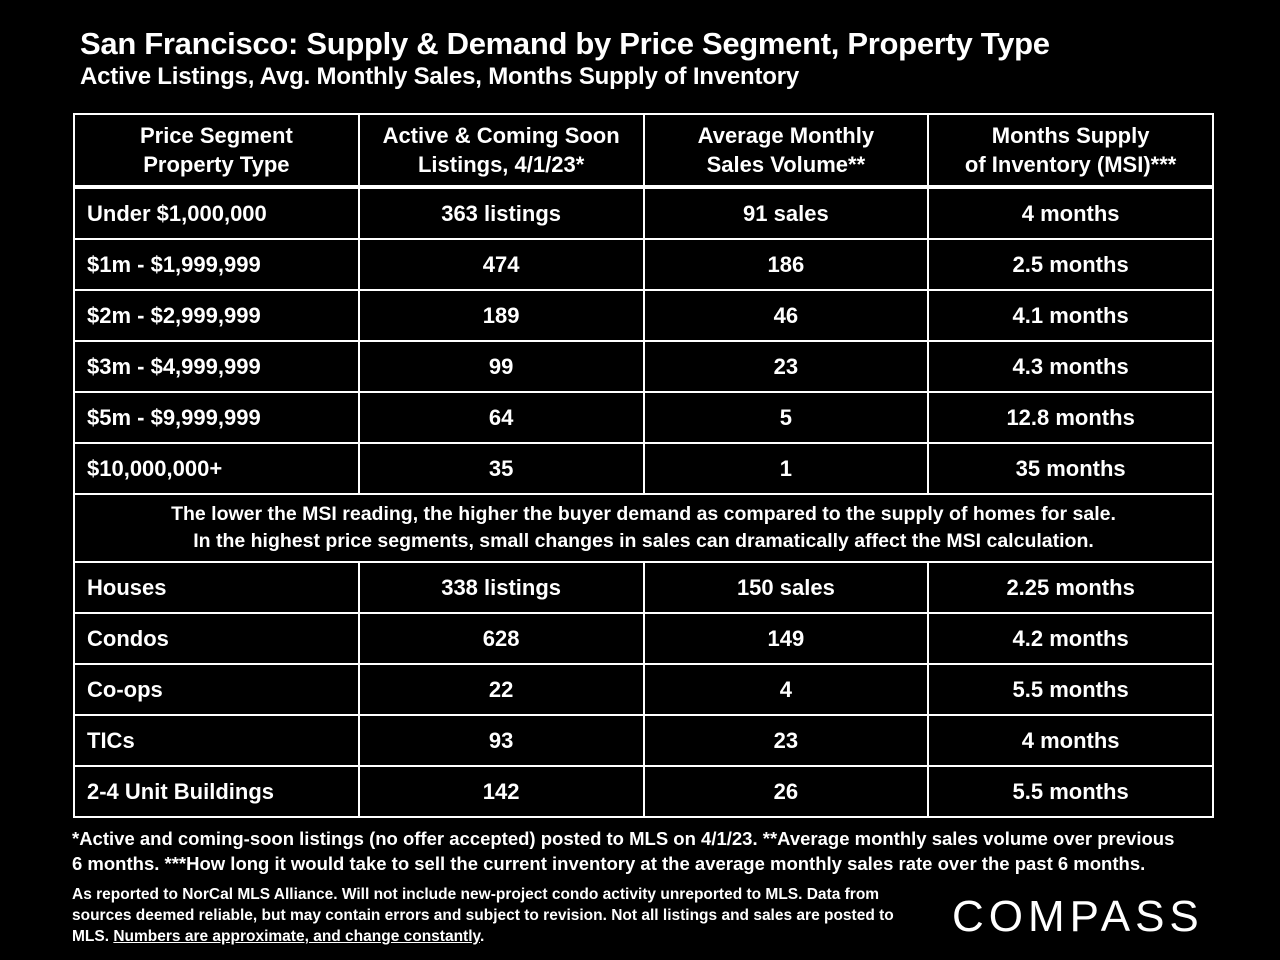 Image resolution: width=1280 pixels, height=960 pixels. What do you see at coordinates (1078, 916) in the screenshot?
I see `compass-logo: COMPASS` at bounding box center [1078, 916].